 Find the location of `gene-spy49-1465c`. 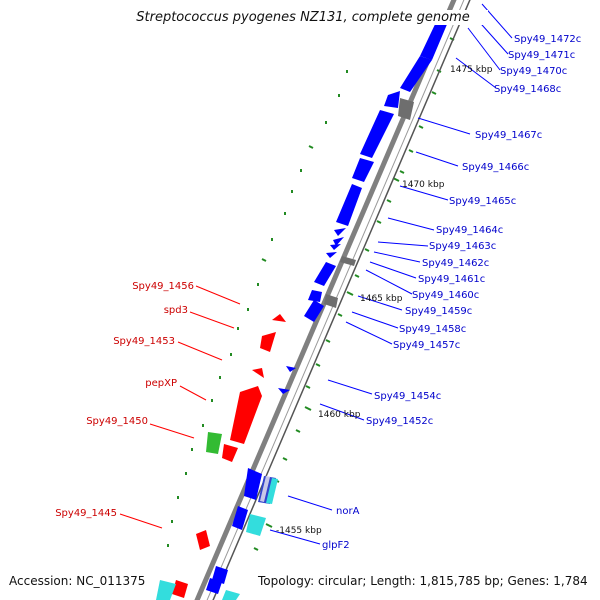

gene-spy49-1465c is located at coordinates (349, 205).